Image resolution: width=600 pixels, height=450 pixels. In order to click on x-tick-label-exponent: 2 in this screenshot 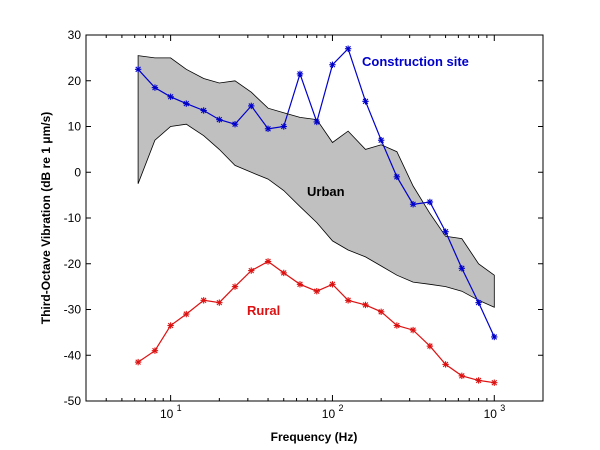, I will do `click(340, 408)`.